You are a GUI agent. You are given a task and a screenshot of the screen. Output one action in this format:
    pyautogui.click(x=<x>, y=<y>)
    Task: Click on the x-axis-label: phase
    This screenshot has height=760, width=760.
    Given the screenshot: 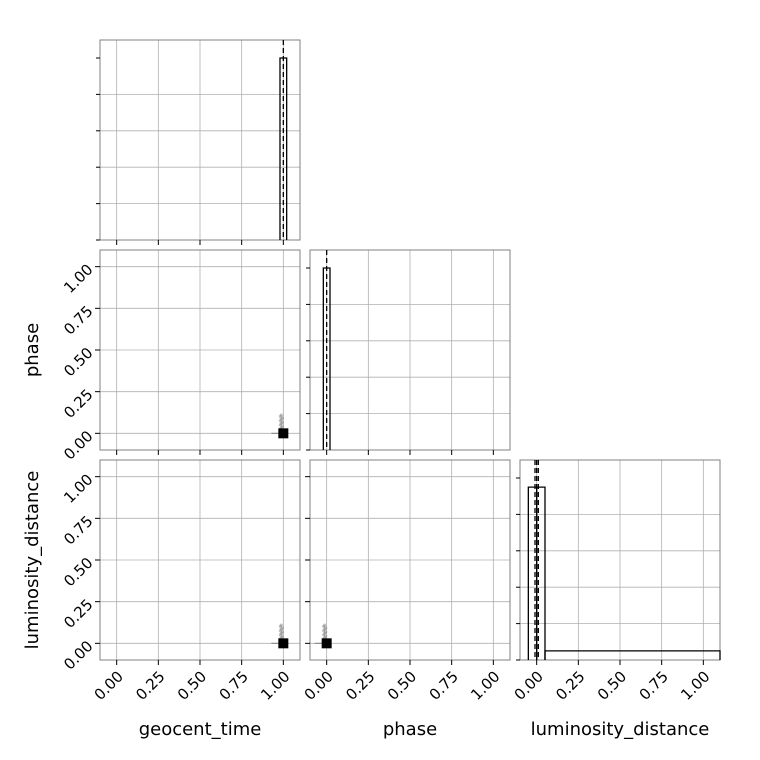 What is the action you would take?
    pyautogui.click(x=410, y=729)
    